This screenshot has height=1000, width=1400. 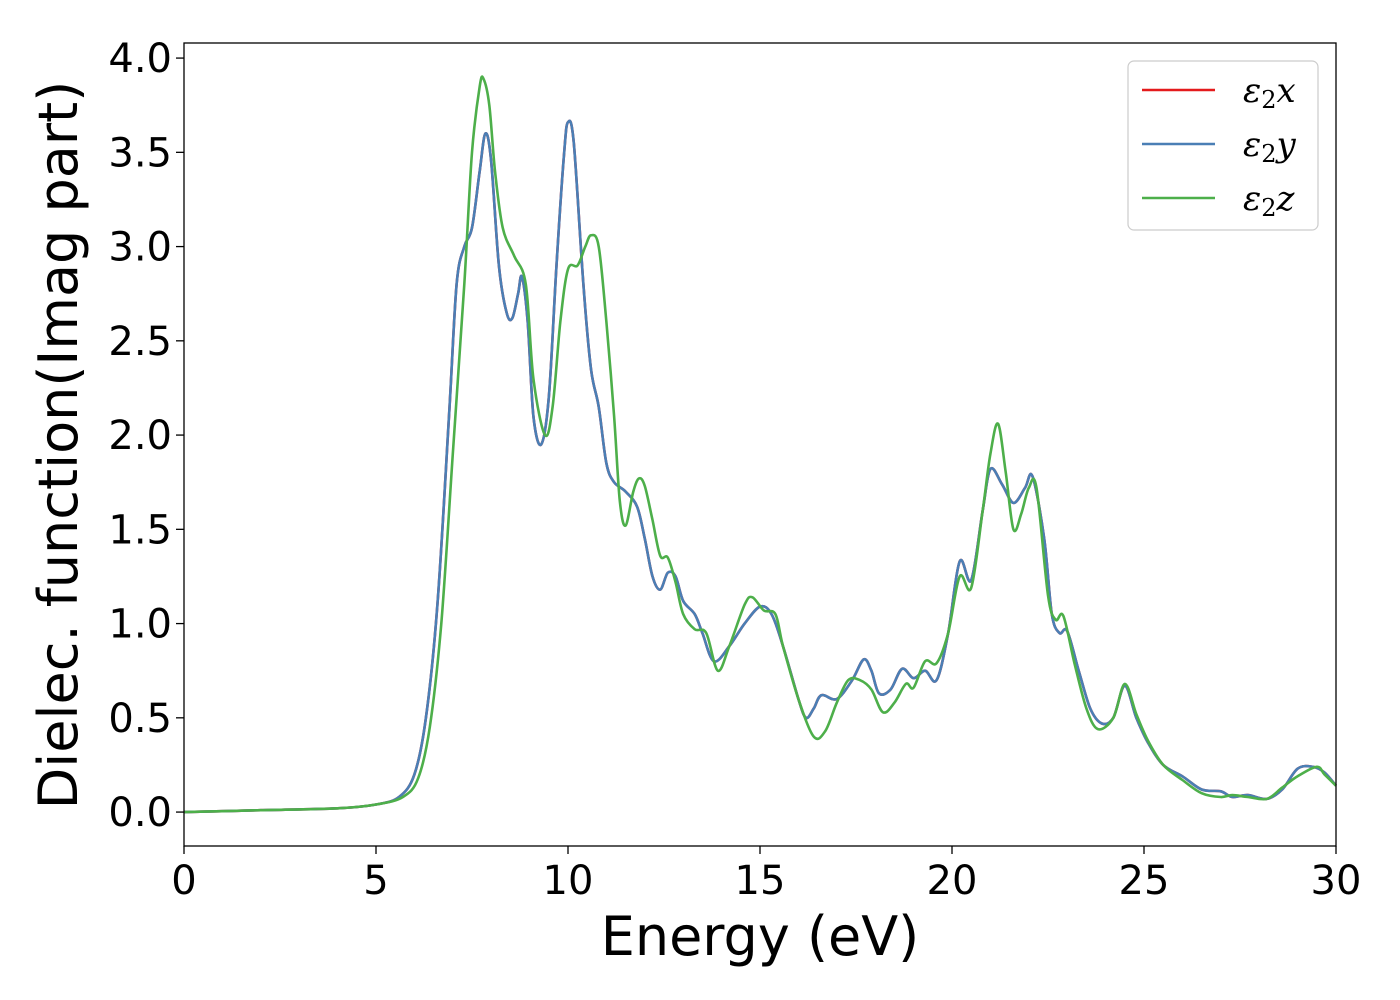 I want to click on y-tick-label: 1.0, so click(x=140, y=625).